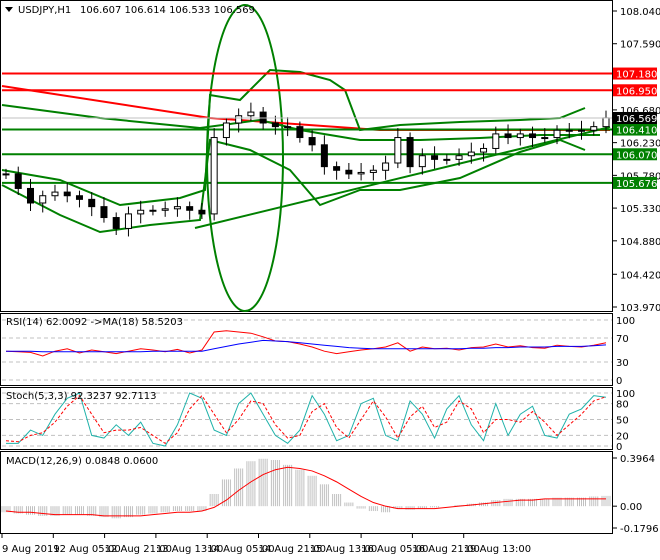 This screenshot has height=560, width=660. Describe the element at coordinates (636, 91) in the screenshot. I see `level-tag-label: 106.950` at that location.